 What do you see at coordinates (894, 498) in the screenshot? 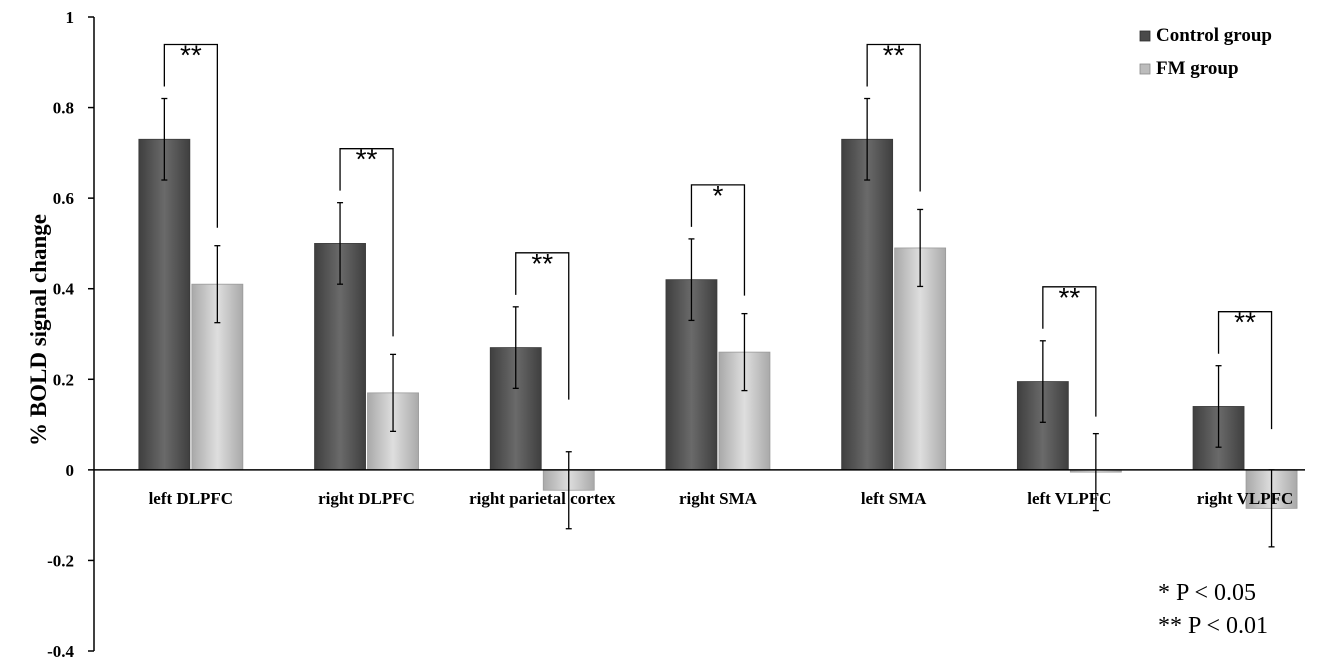
I see `category-label: left SMA` at bounding box center [894, 498].